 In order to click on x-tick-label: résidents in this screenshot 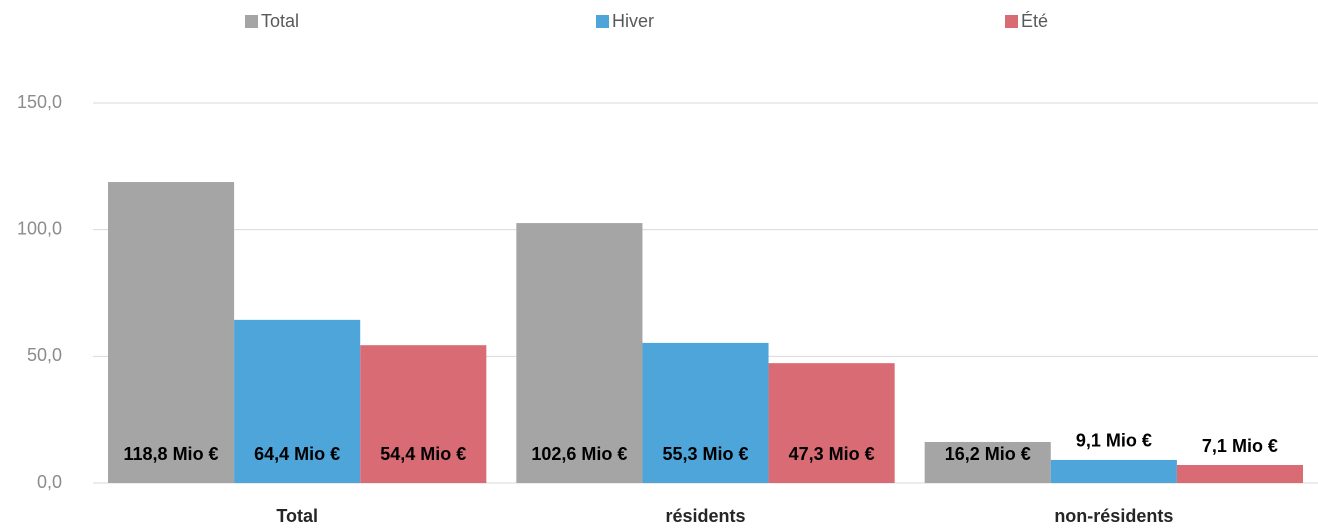, I will do `click(705, 516)`.